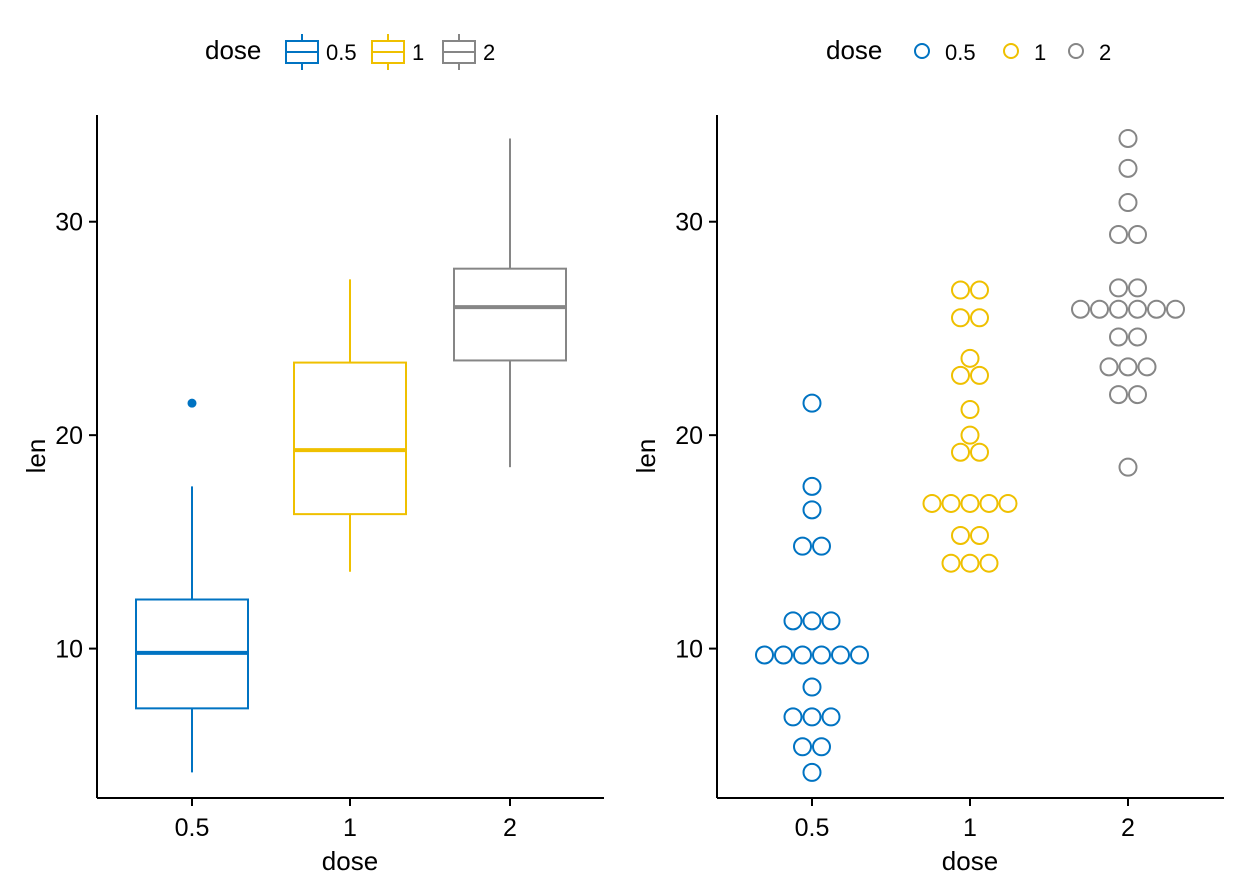  What do you see at coordinates (1105, 52) in the screenshot?
I see `dotplot-legend-label: 2` at bounding box center [1105, 52].